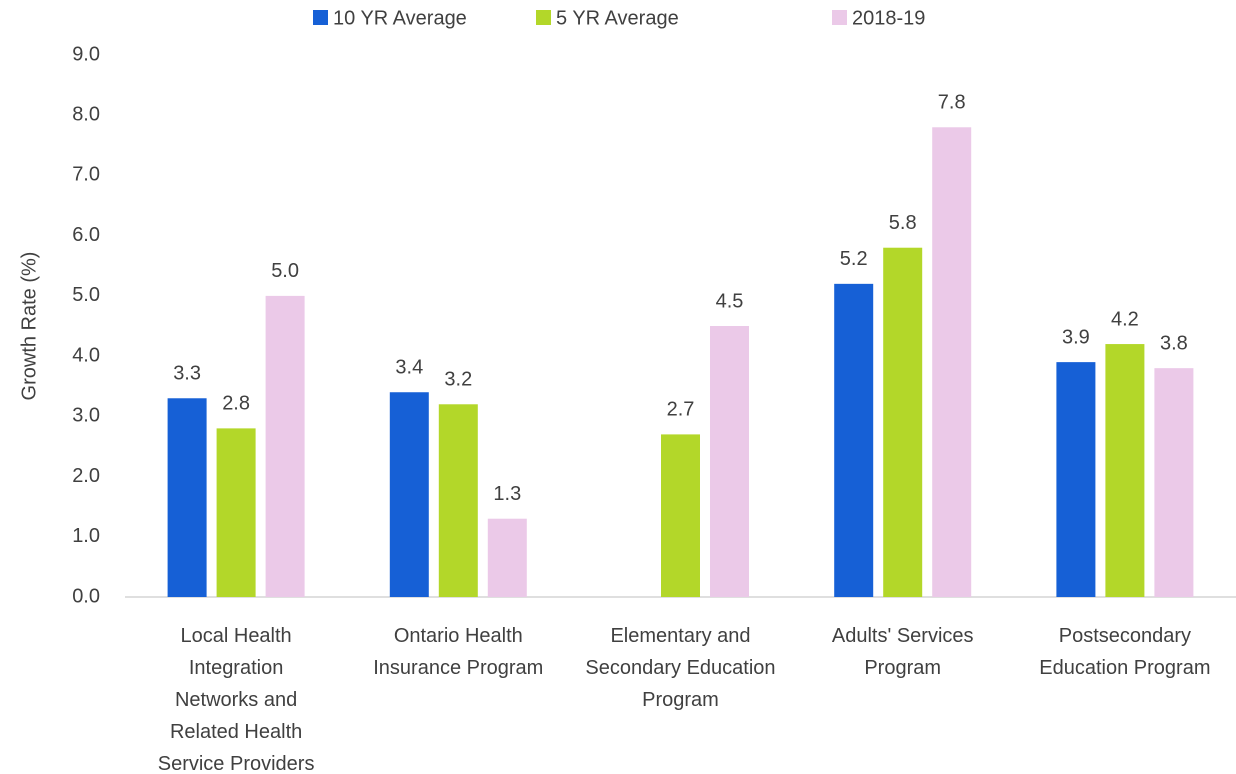 Image resolution: width=1236 pixels, height=774 pixels. I want to click on x-tick-label: Postsecondary Education Program, so click(1125, 652).